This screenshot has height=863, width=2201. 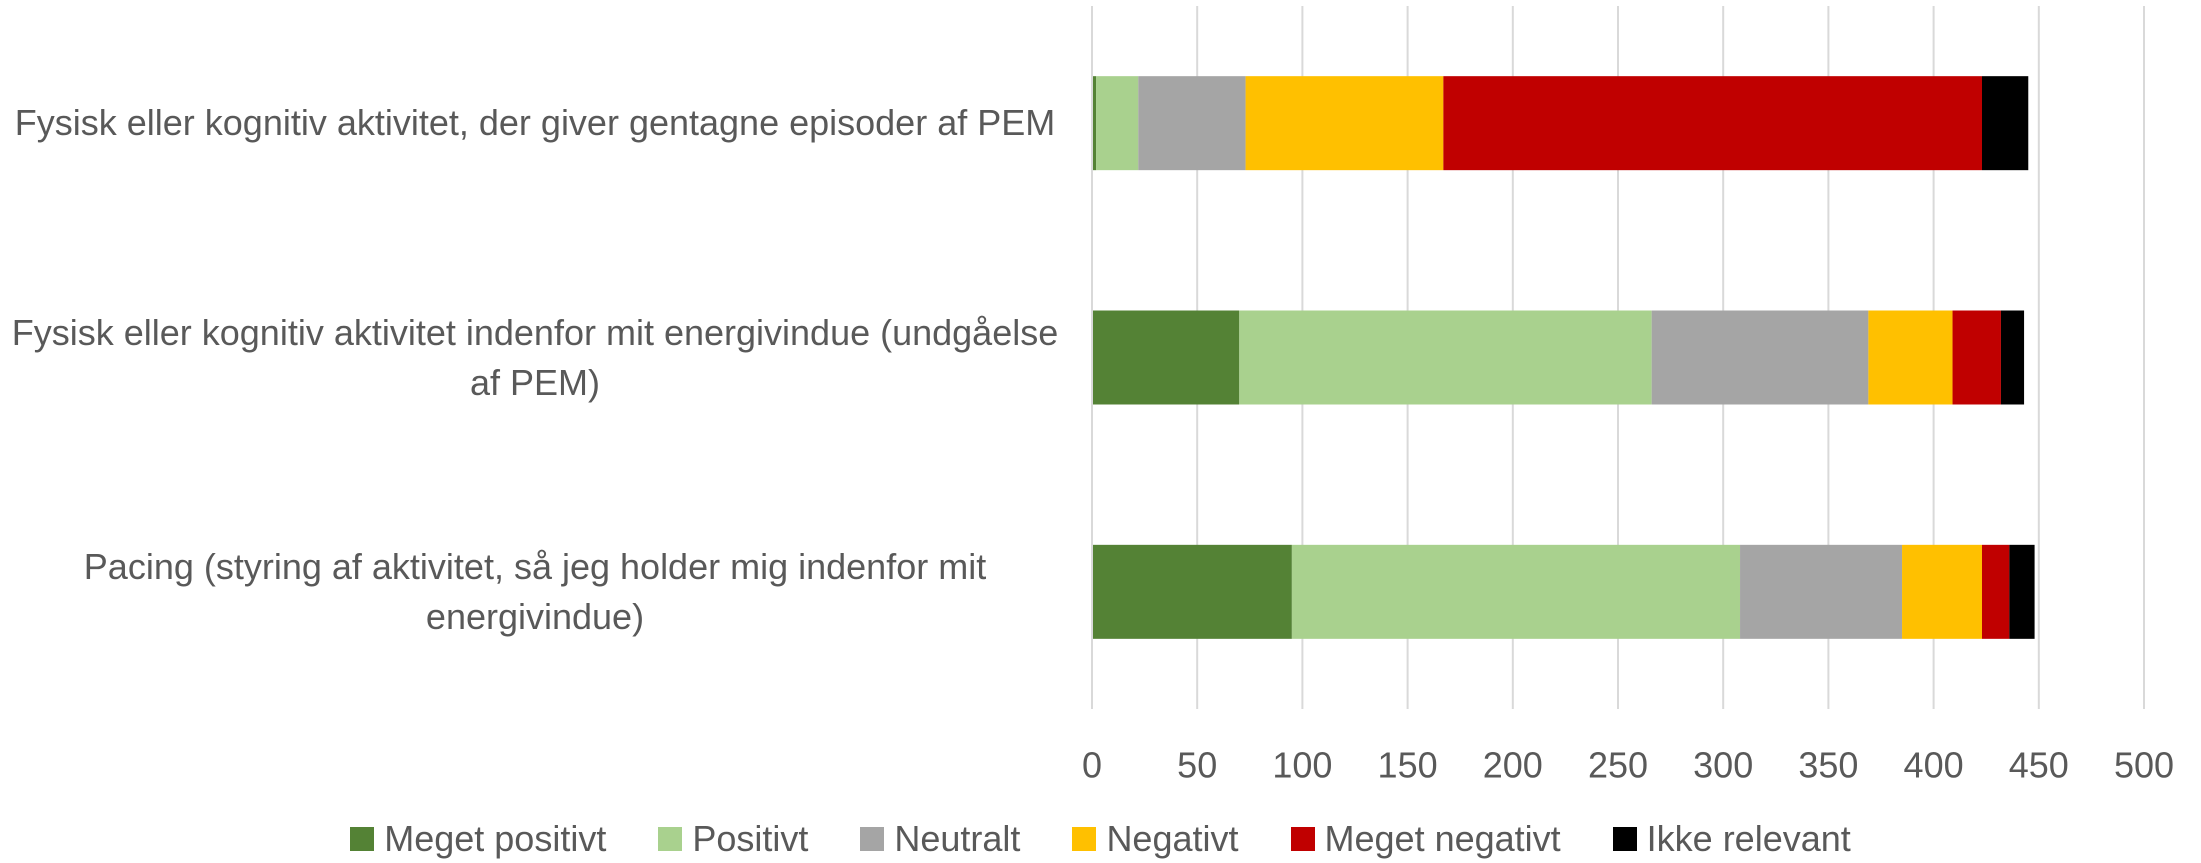 I want to click on x-tick-label: 300, so click(x=1723, y=765).